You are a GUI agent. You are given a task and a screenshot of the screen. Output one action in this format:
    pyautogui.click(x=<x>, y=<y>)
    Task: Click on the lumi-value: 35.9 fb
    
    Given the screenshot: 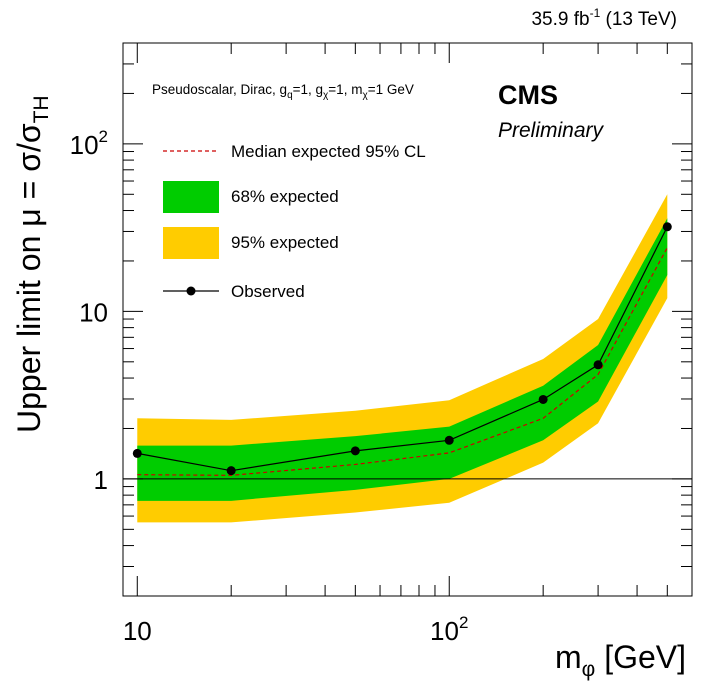 What is the action you would take?
    pyautogui.click(x=560, y=19)
    